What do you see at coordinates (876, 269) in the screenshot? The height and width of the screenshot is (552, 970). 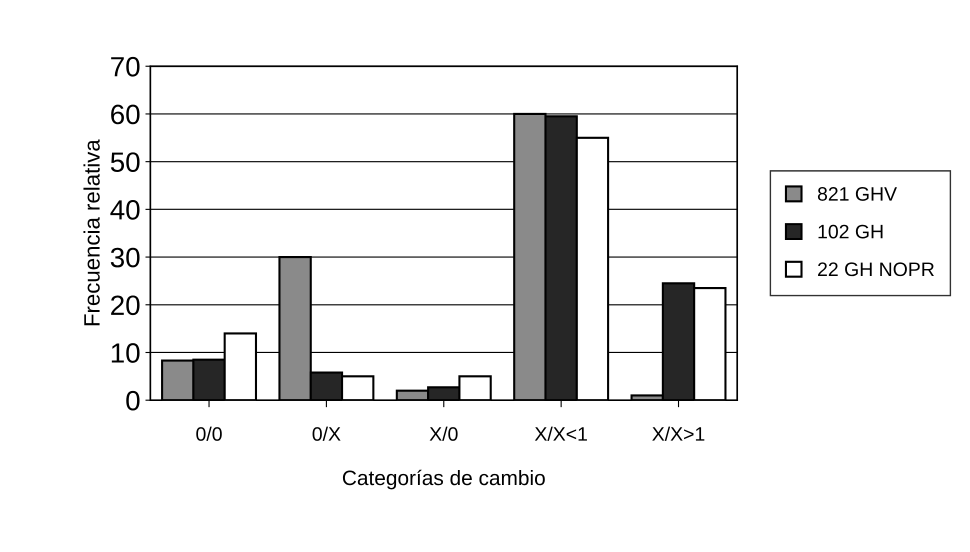 I see `legend-label: 22 GH NOPR` at bounding box center [876, 269].